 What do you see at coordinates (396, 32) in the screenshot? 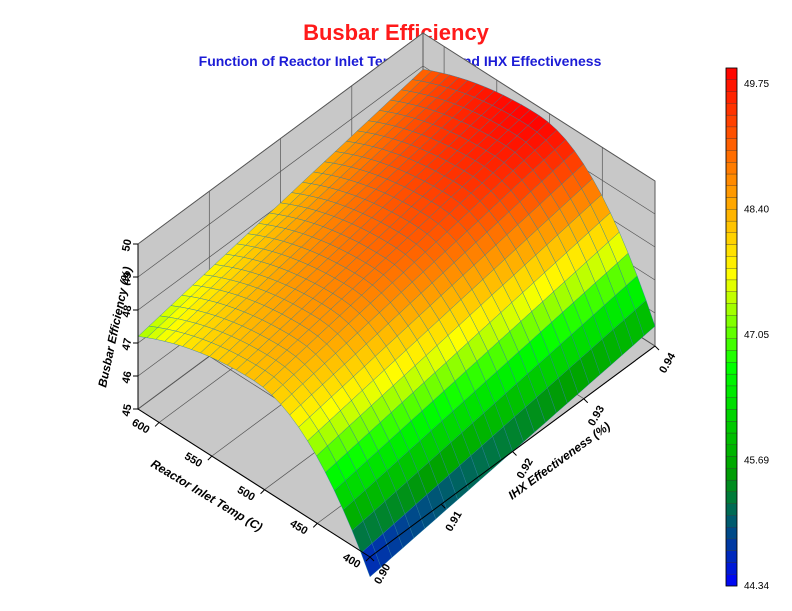
I see `chart-title: Busbar Efficiency` at bounding box center [396, 32].